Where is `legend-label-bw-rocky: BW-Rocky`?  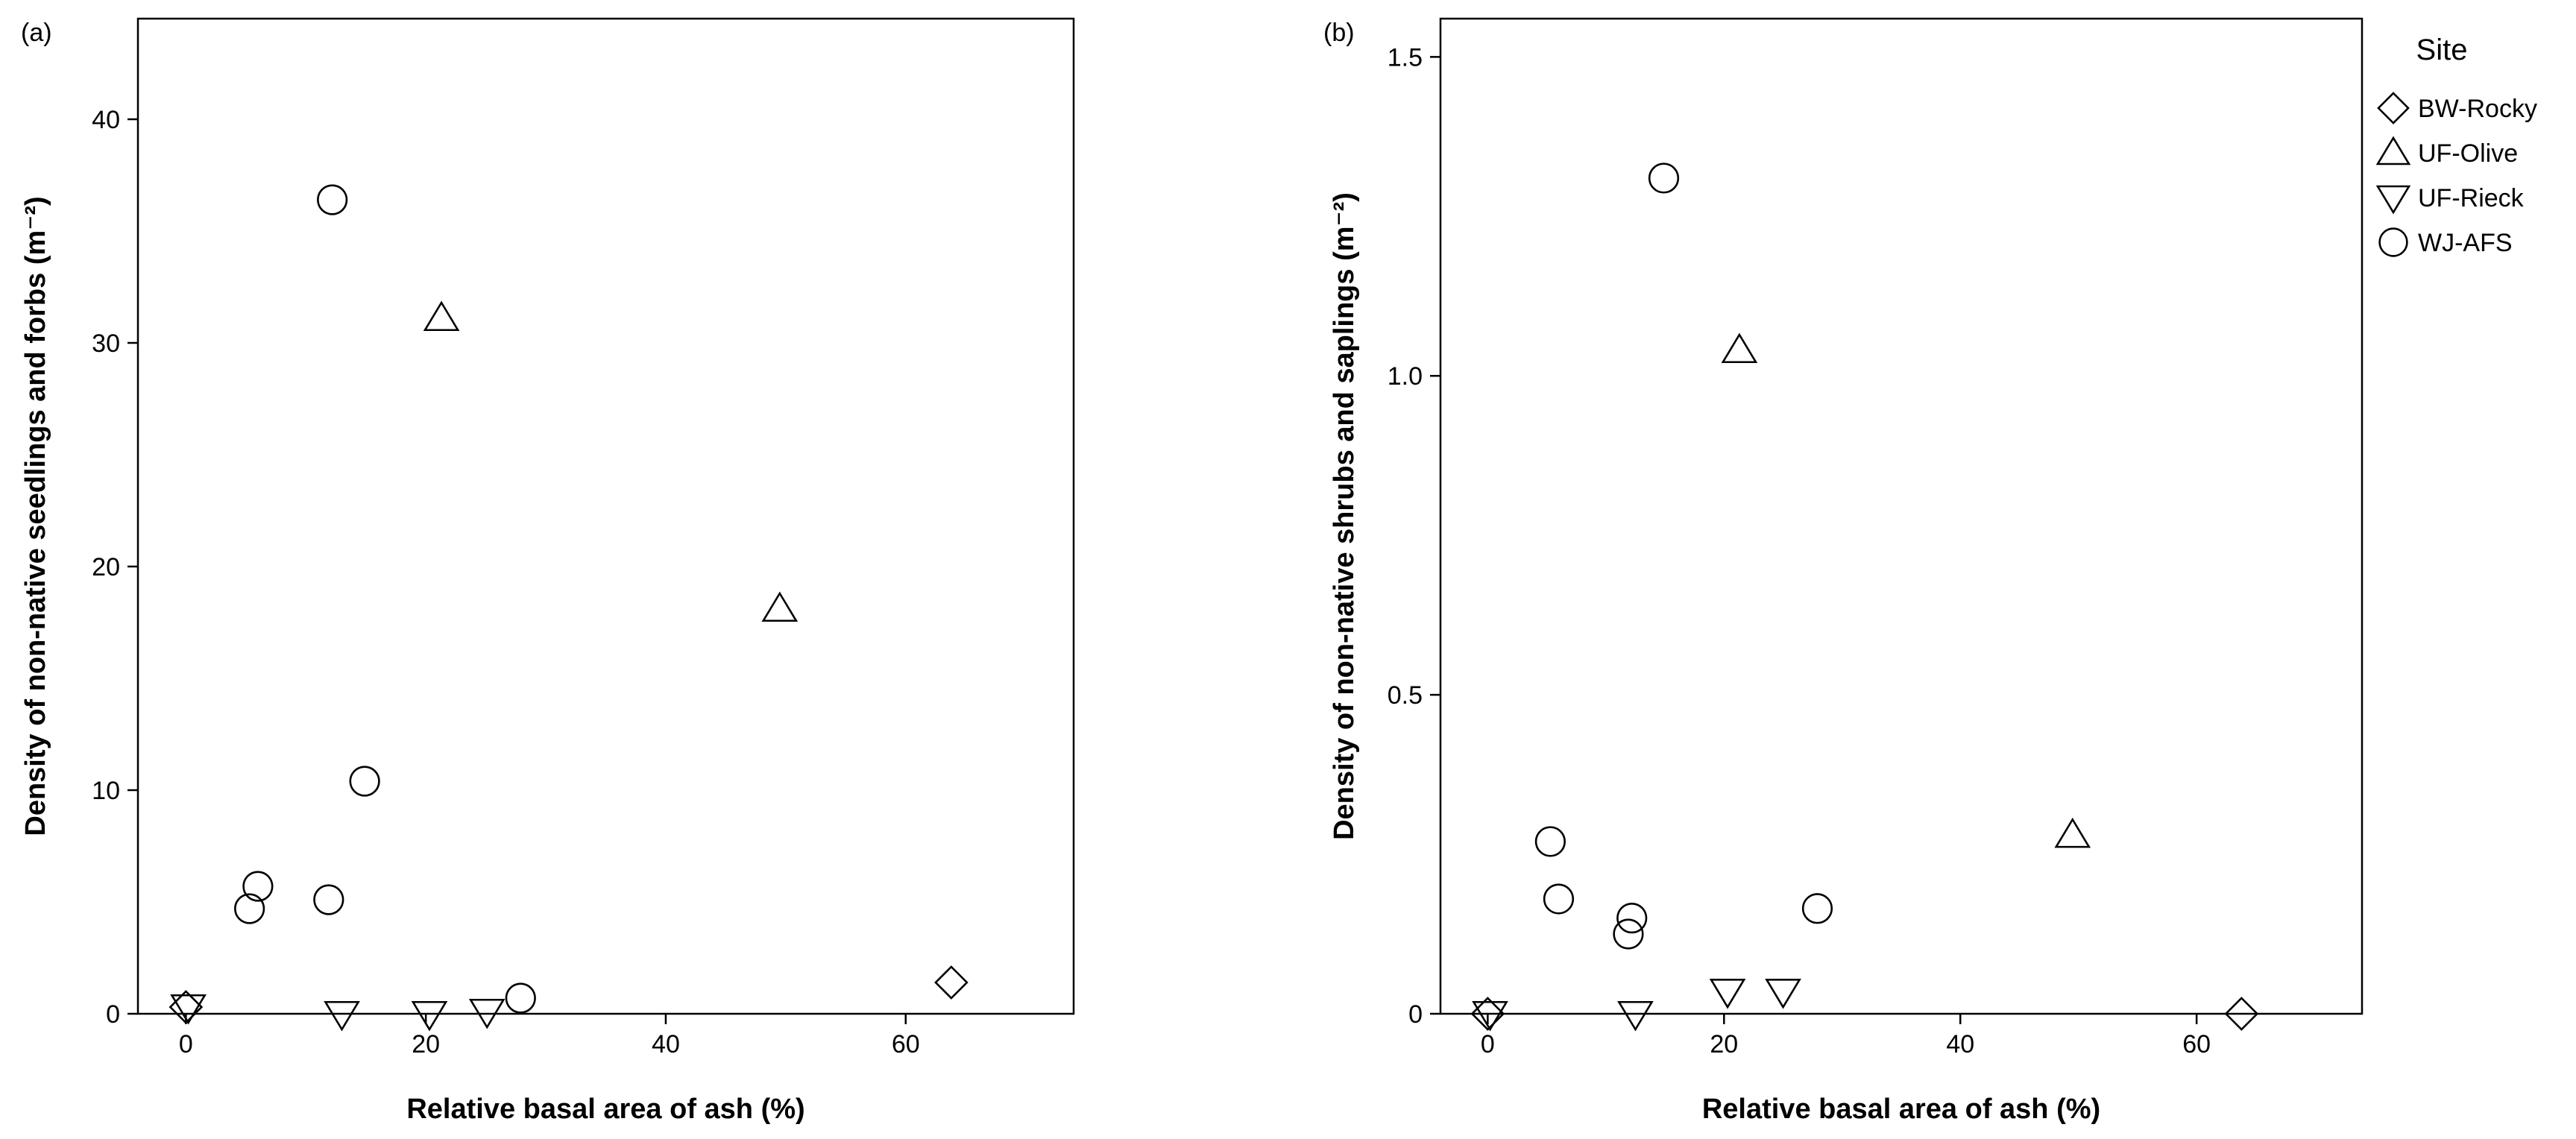 legend-label-bw-rocky: BW-Rocky is located at coordinates (2477, 109).